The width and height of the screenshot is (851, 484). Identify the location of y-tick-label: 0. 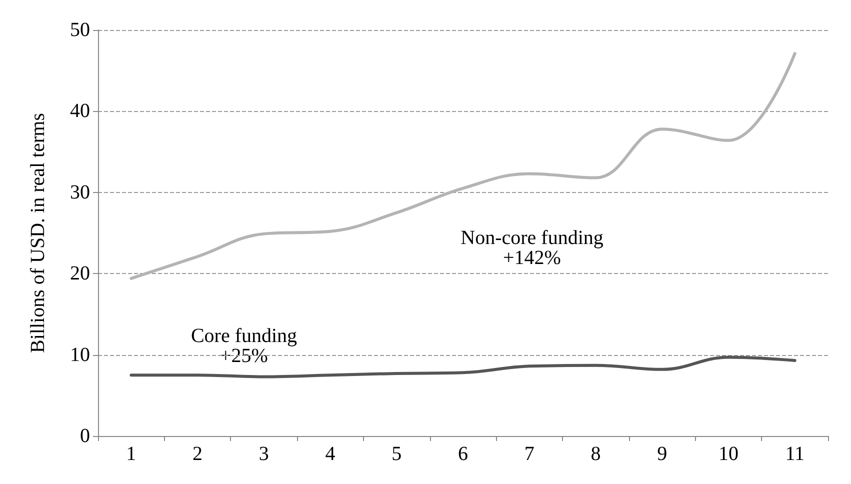
(85, 436).